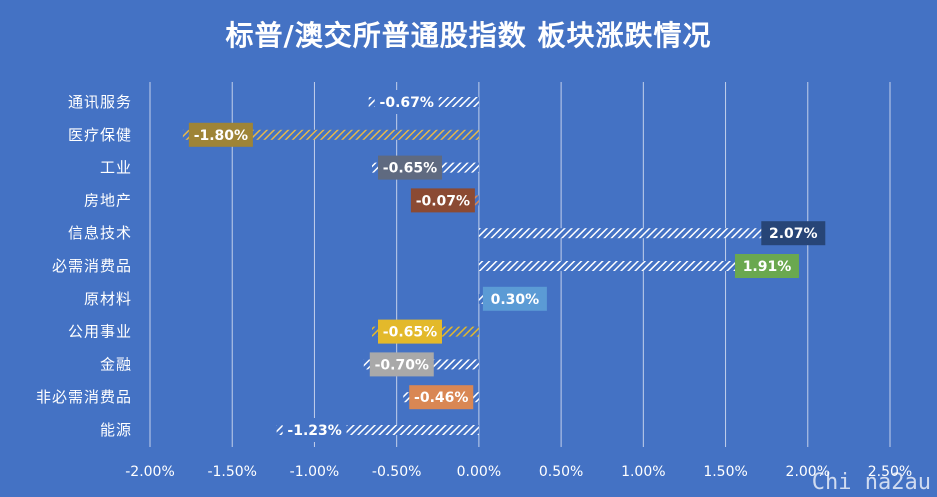 The image size is (937, 497). I want to click on svg-text: -1.80%, so click(221, 136).